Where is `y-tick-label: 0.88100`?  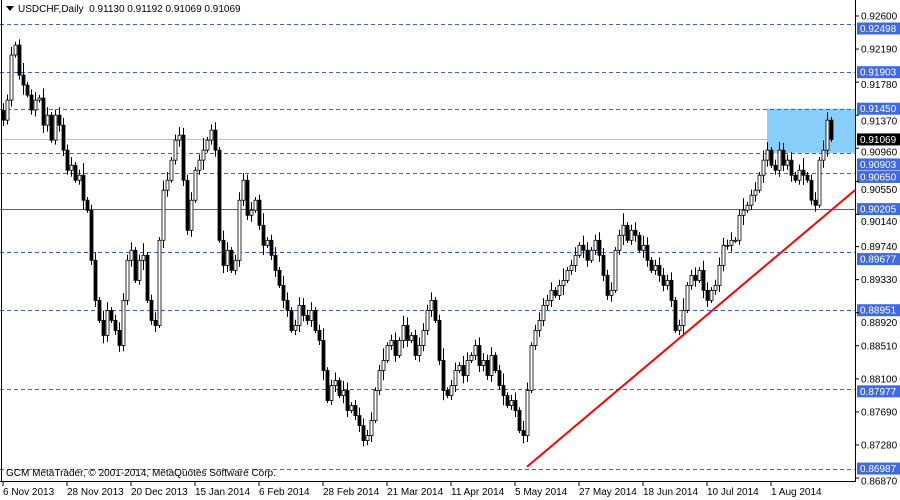 y-tick-label: 0.88100 is located at coordinates (879, 379).